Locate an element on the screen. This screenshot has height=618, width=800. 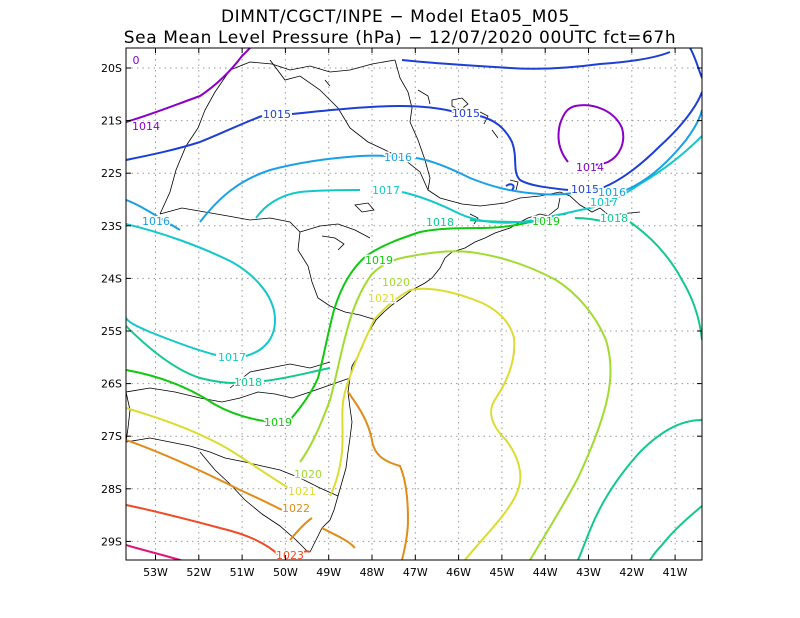
lon-tick-label: 51W is located at coordinates (242, 572).